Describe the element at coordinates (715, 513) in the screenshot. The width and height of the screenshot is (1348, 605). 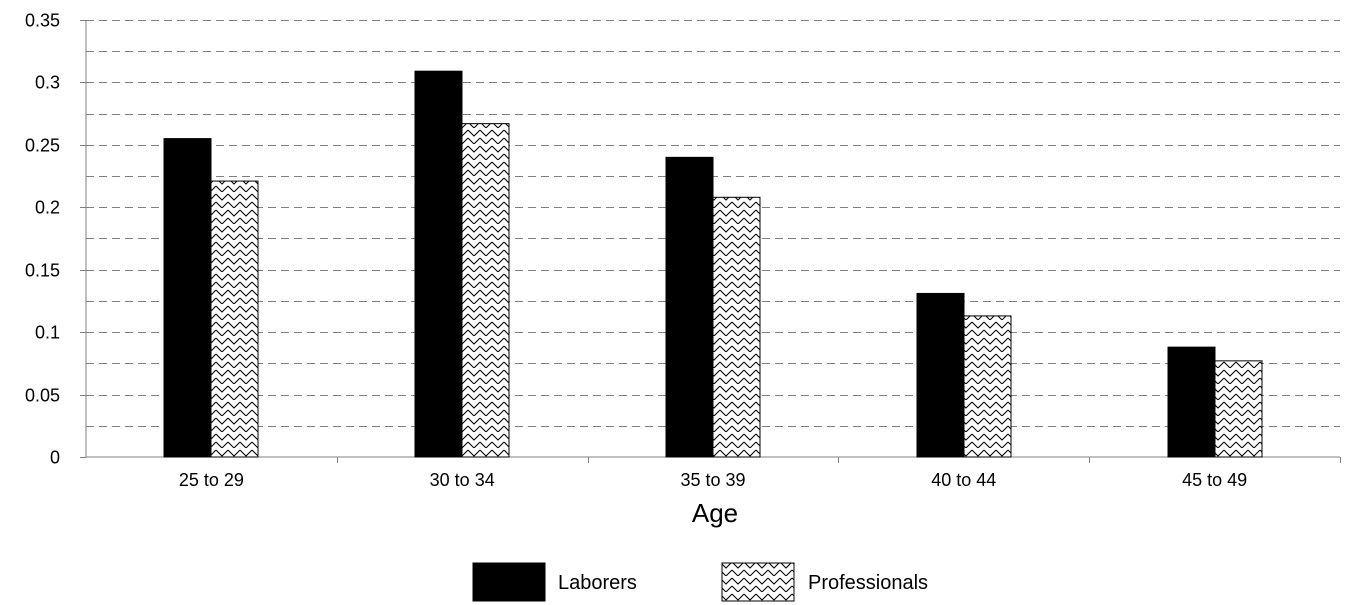
I see `x-axis-title: Age` at that location.